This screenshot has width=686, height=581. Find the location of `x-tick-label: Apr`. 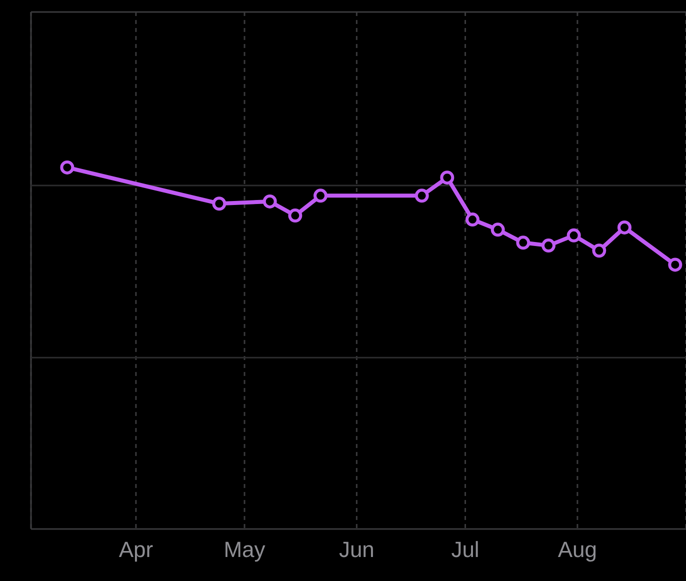

x-tick-label: Apr is located at coordinates (136, 549).